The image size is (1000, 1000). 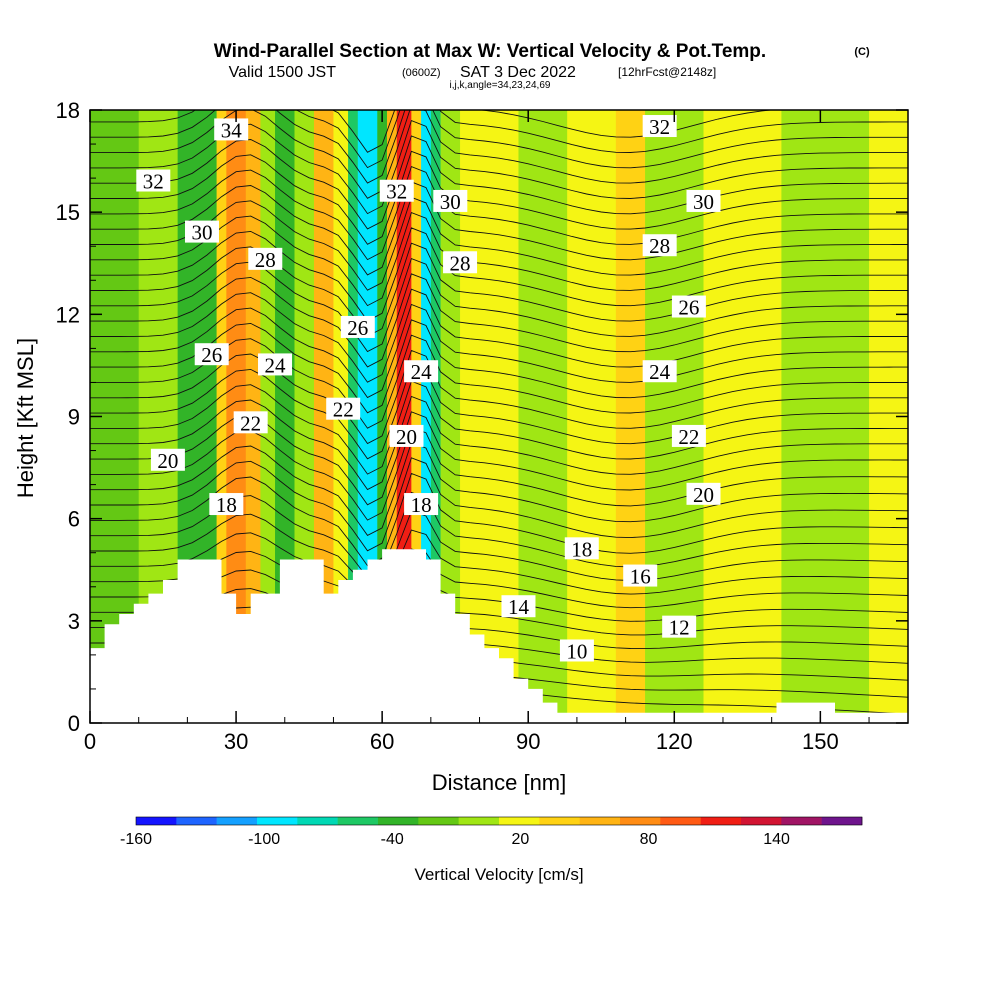 I want to click on colorbar, so click(x=499, y=821).